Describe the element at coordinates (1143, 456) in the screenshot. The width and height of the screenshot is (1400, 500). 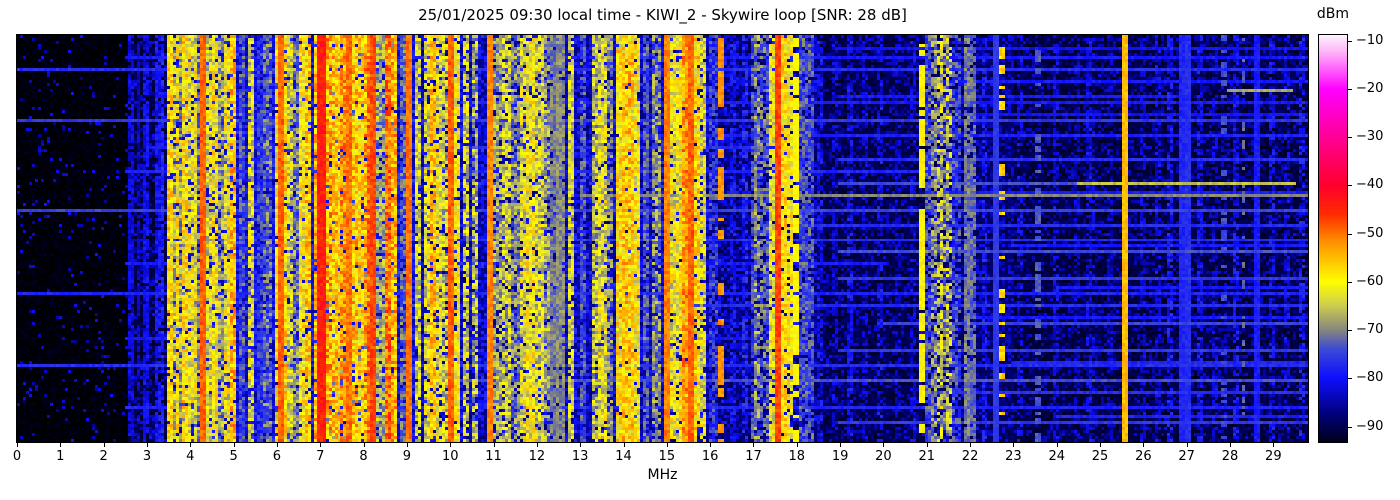
I see `x-tick-label: 26` at that location.